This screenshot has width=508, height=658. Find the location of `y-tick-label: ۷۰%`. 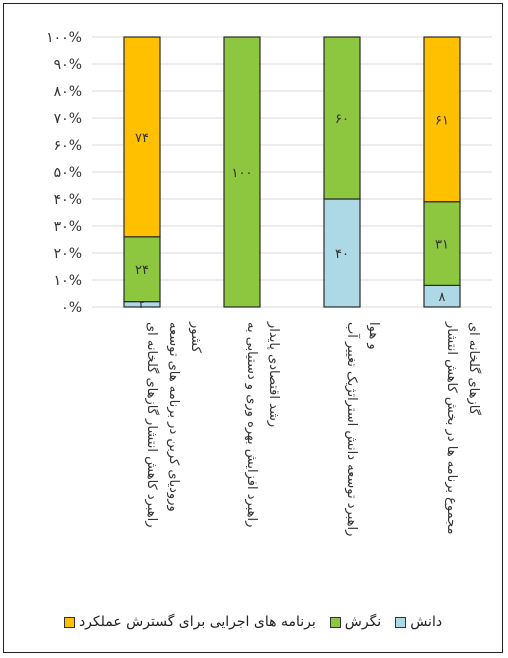

y-tick-label: ۷۰% is located at coordinates (68, 119).